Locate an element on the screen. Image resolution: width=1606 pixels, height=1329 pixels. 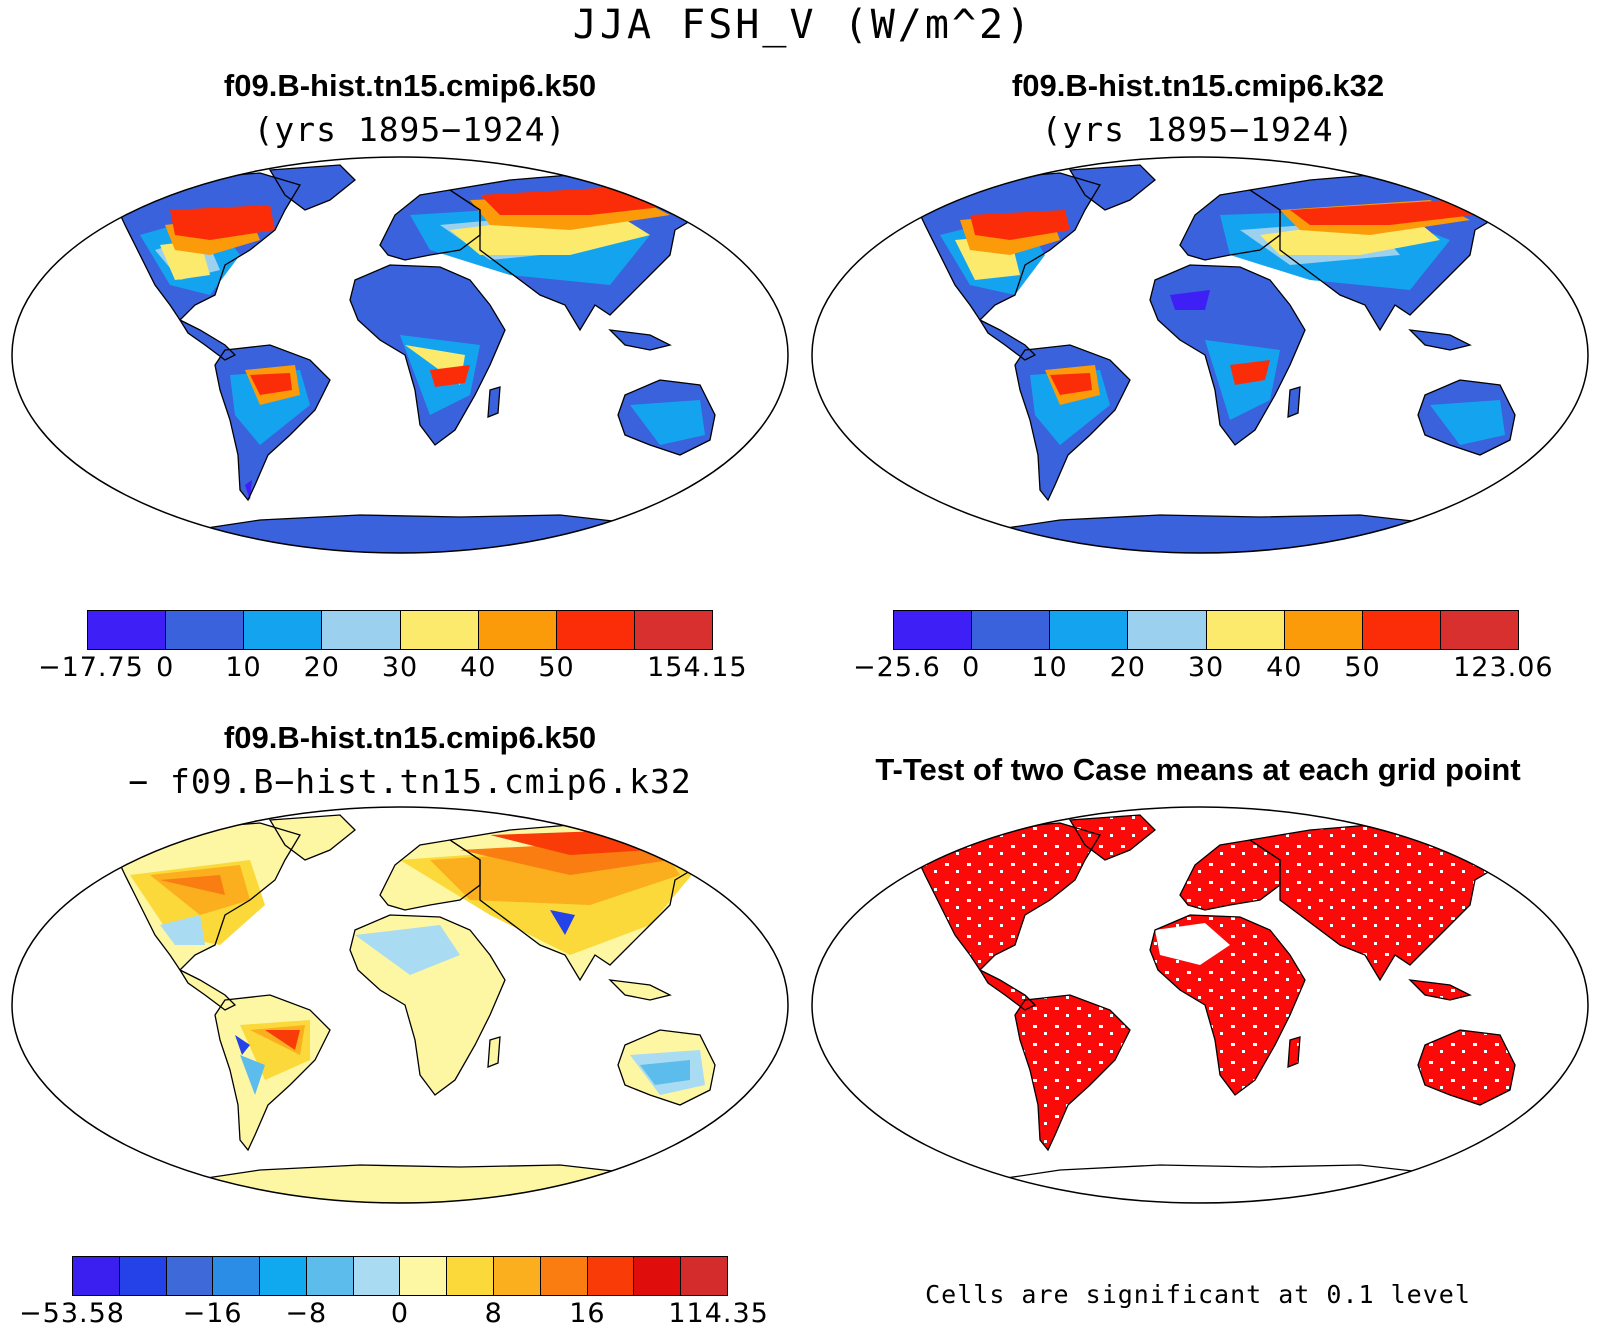
colorbar-tick-label: 114.35 is located at coordinates (718, 1313).